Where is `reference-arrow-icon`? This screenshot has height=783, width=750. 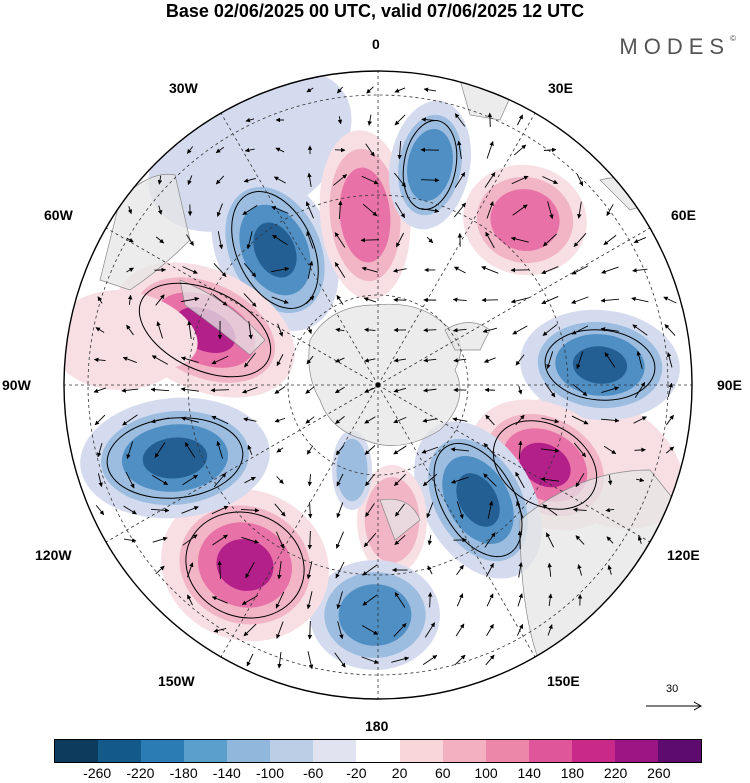
reference-arrow-icon is located at coordinates (674, 706).